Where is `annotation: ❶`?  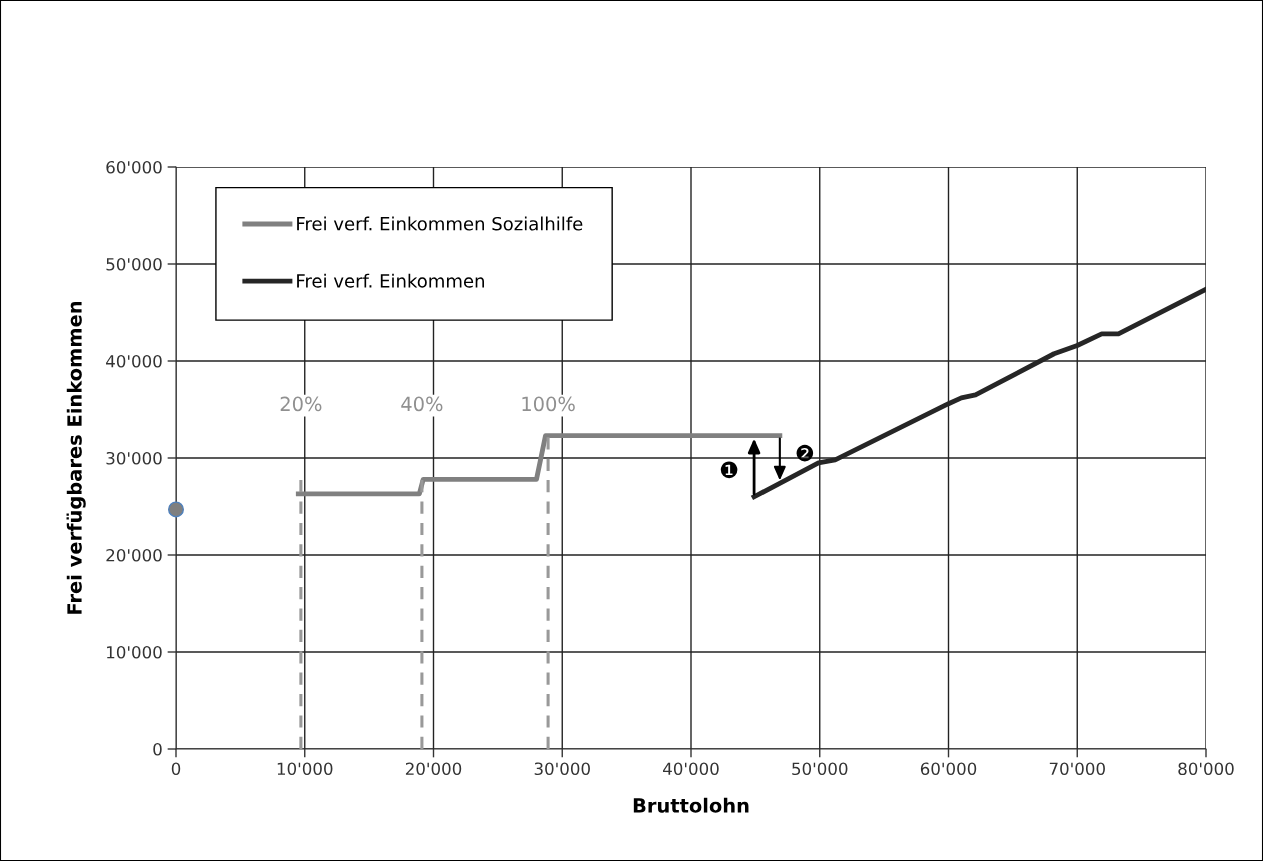 annotation: ❶ is located at coordinates (729, 470).